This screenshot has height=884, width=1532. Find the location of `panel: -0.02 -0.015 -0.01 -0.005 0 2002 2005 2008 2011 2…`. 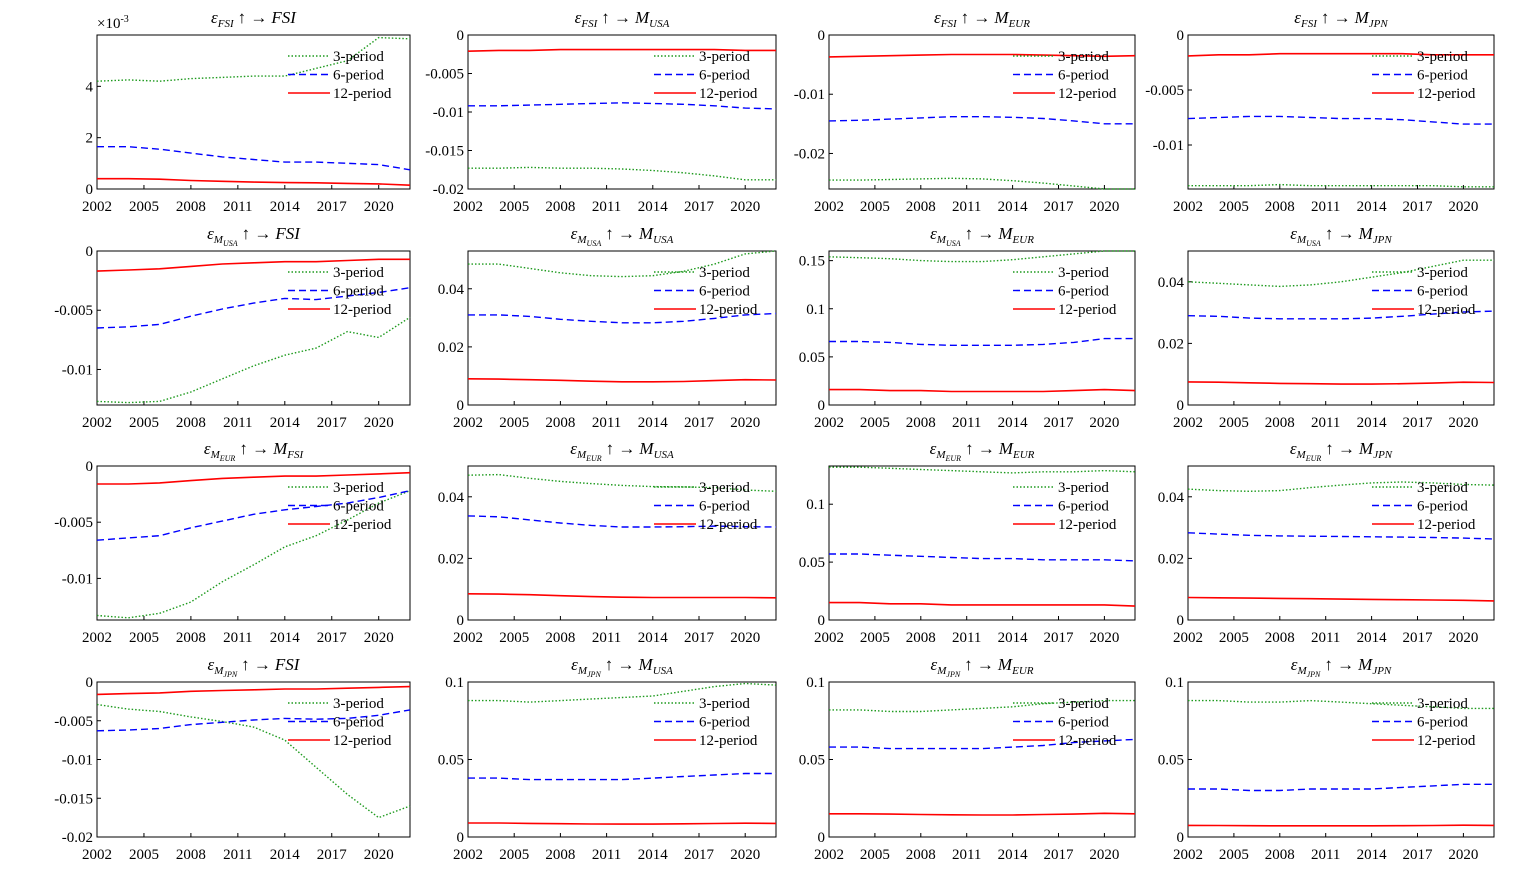

panel: -0.02 -0.015 -0.01 -0.005 0 2002 2005 2008 2011 2… is located at coordinates (232, 759).